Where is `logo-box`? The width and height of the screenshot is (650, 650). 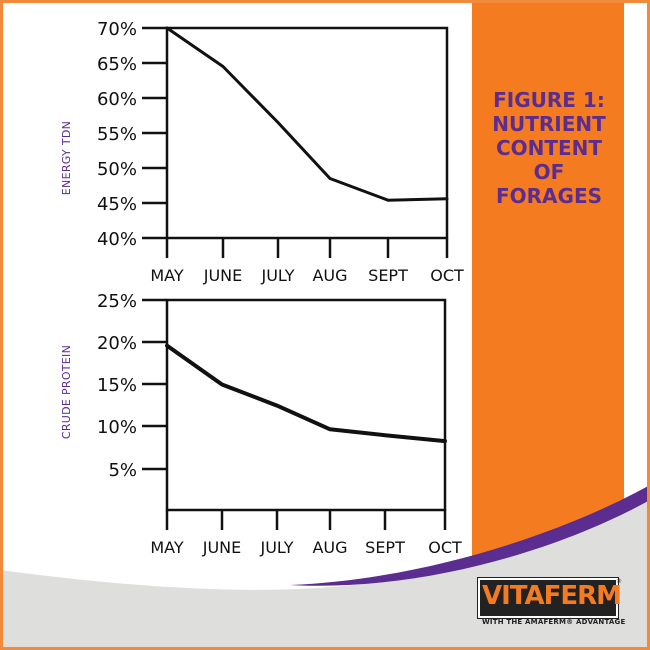 logo-box is located at coordinates (548, 598).